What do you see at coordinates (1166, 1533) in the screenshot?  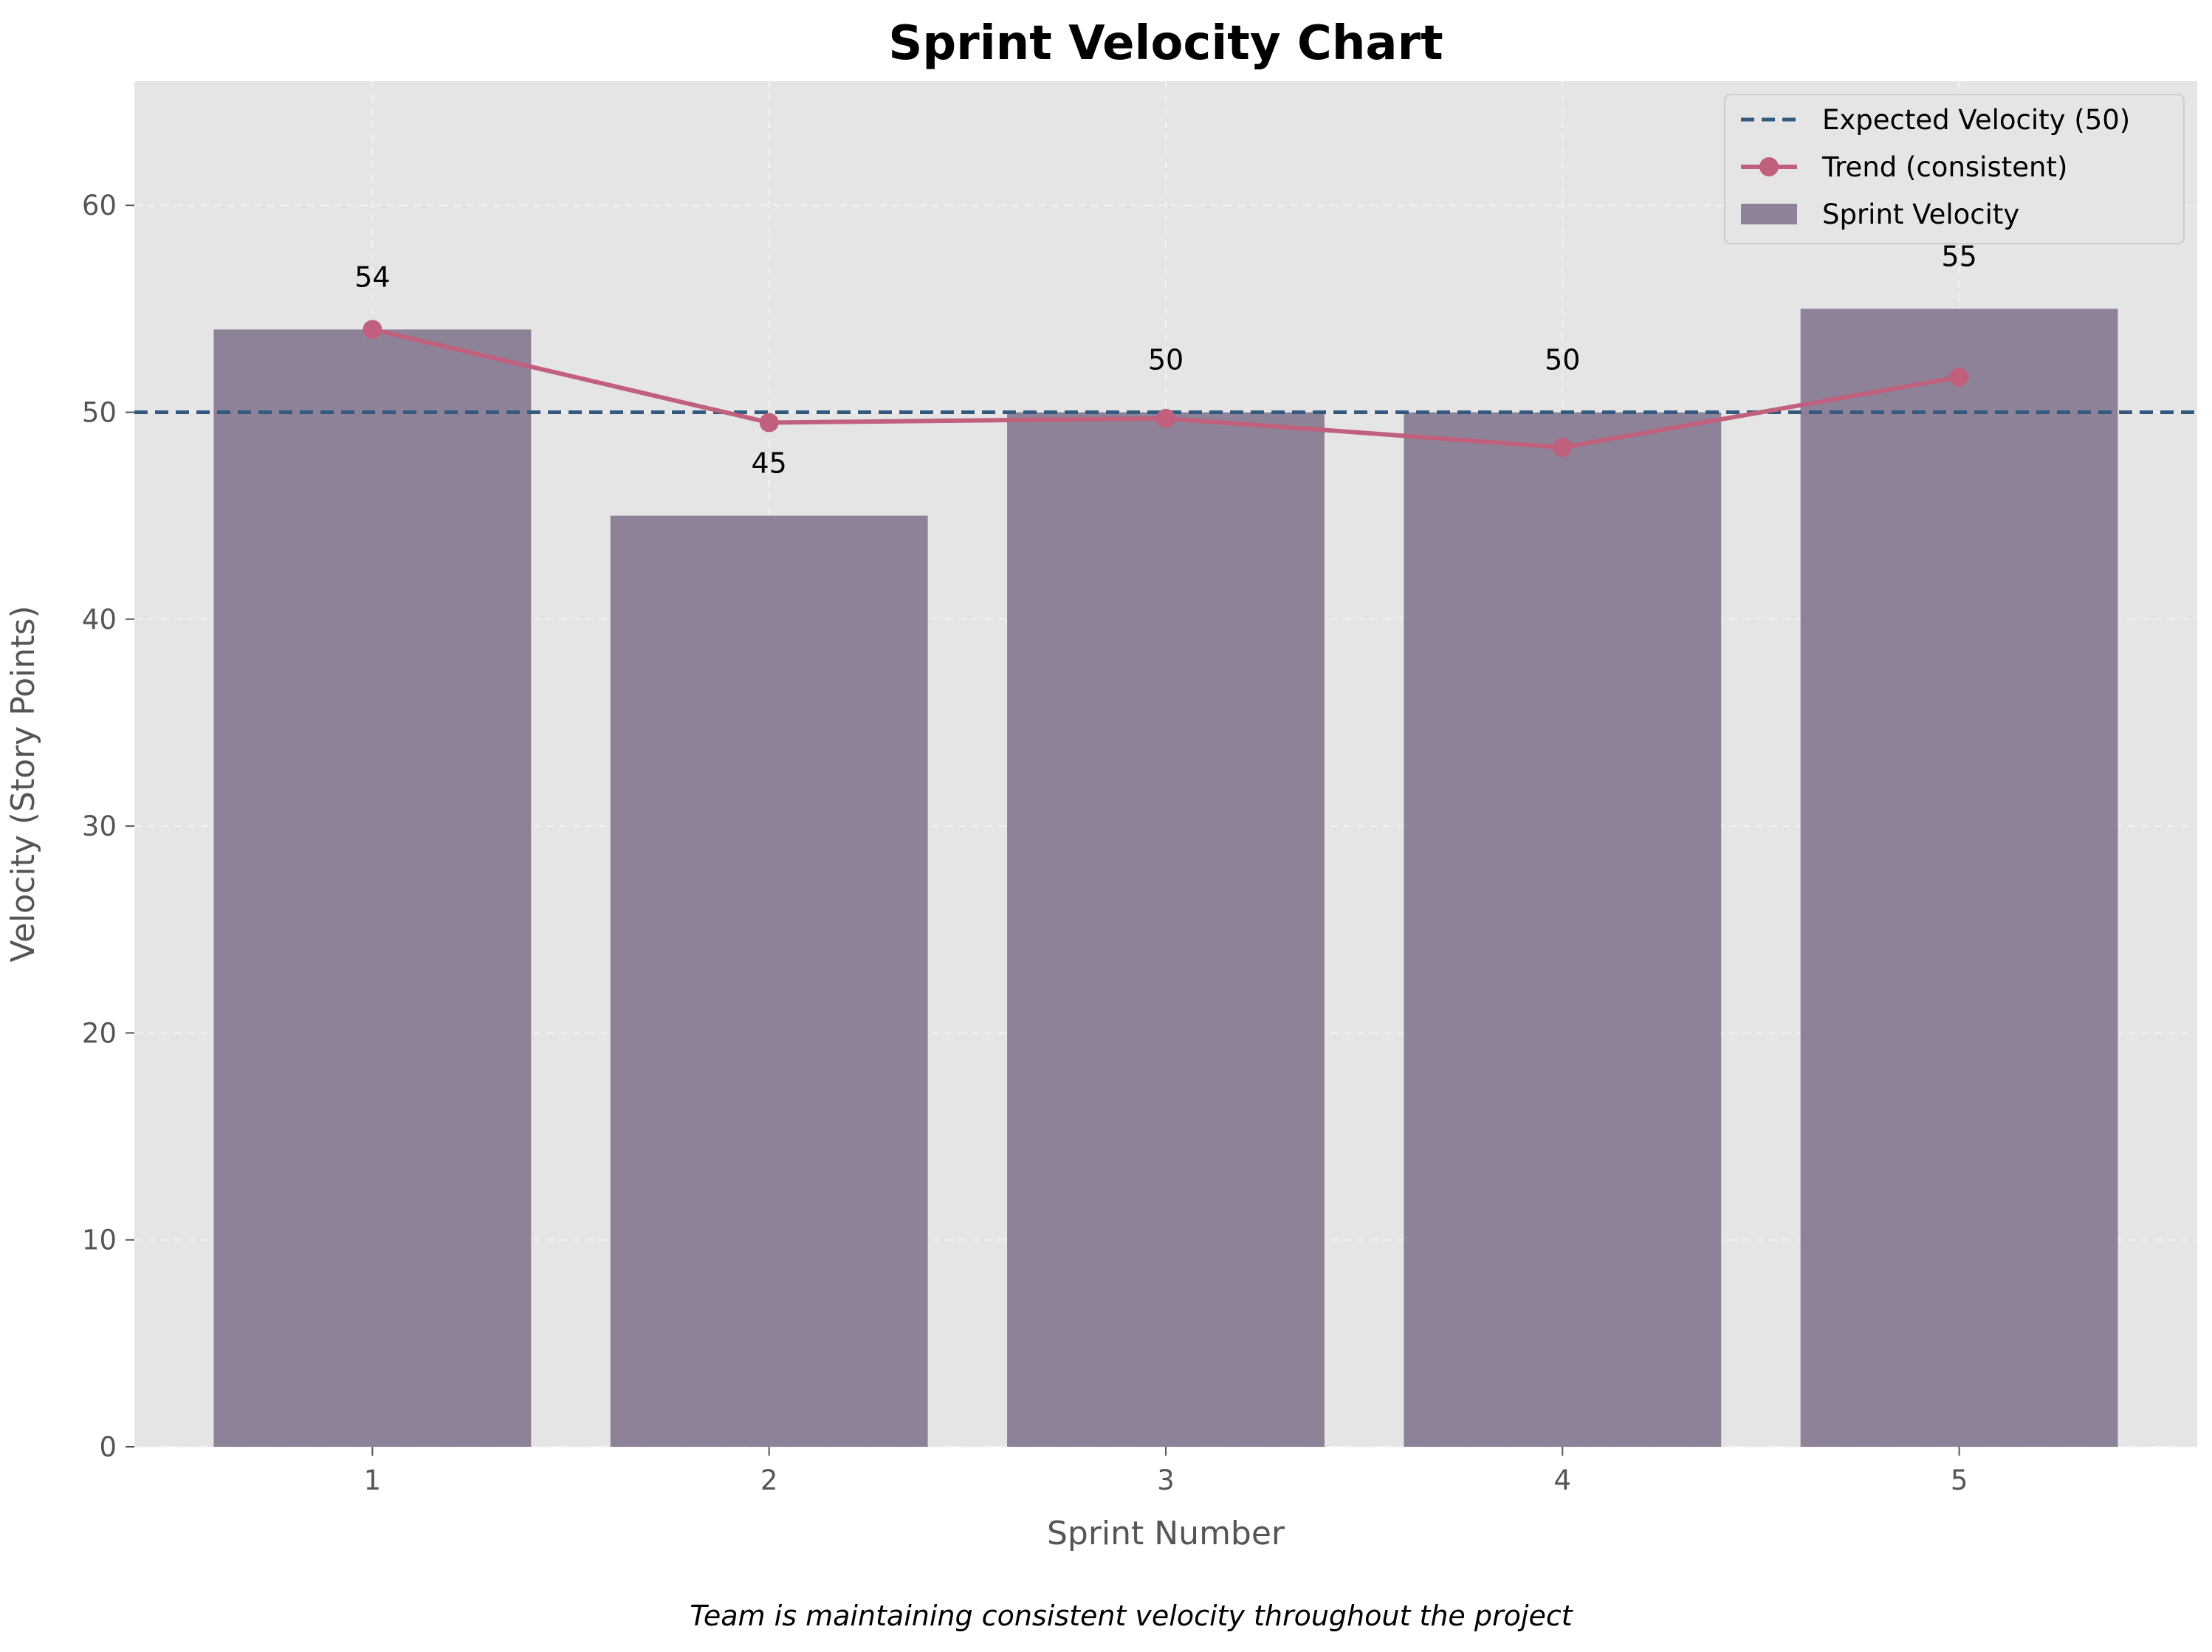 I see `x-axis-label: Sprint Number` at bounding box center [1166, 1533].